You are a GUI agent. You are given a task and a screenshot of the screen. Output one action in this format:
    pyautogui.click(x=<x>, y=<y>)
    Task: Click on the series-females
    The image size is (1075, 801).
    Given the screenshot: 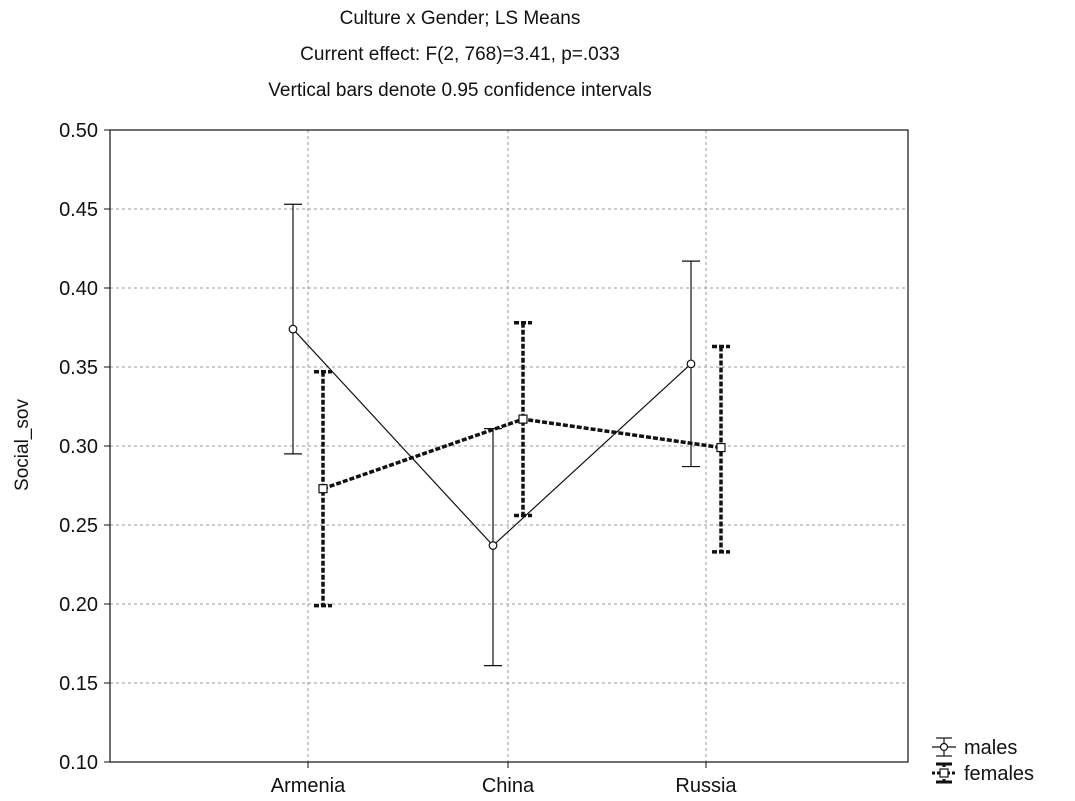 What is the action you would take?
    pyautogui.click(x=522, y=464)
    